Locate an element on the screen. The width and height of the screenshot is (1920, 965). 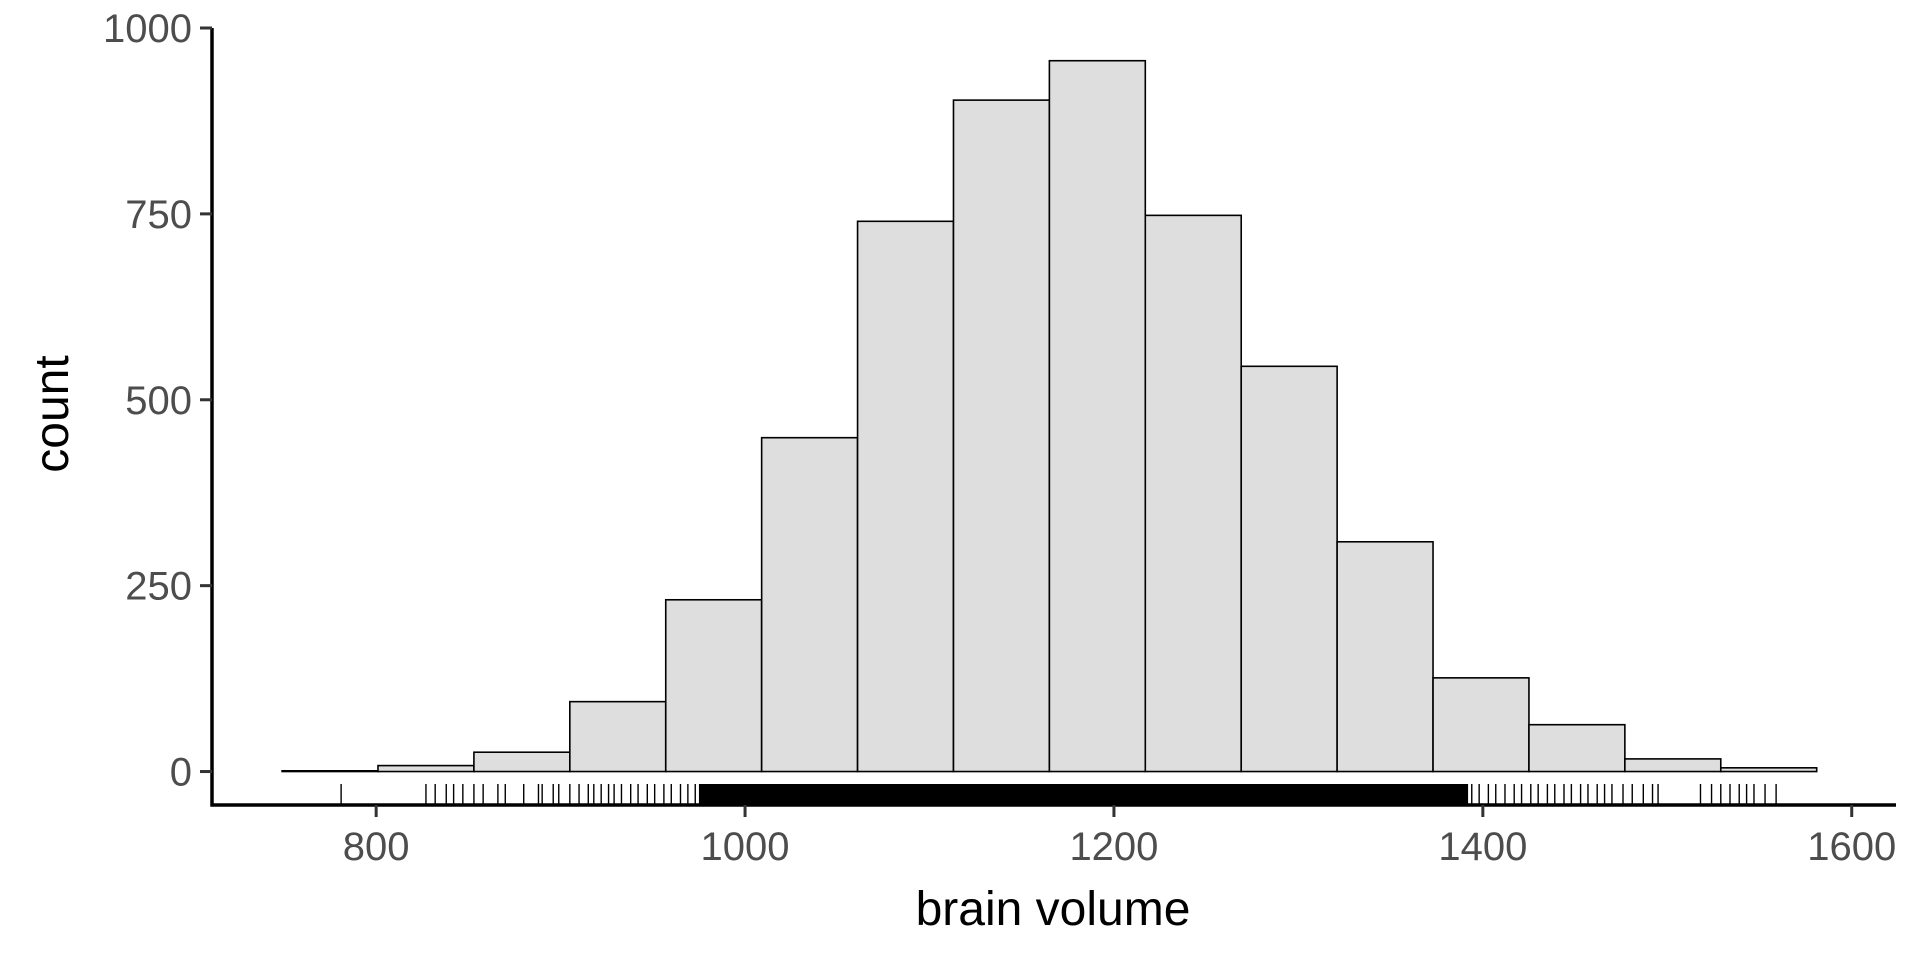
y-axis-title: count is located at coordinates (52, 413).